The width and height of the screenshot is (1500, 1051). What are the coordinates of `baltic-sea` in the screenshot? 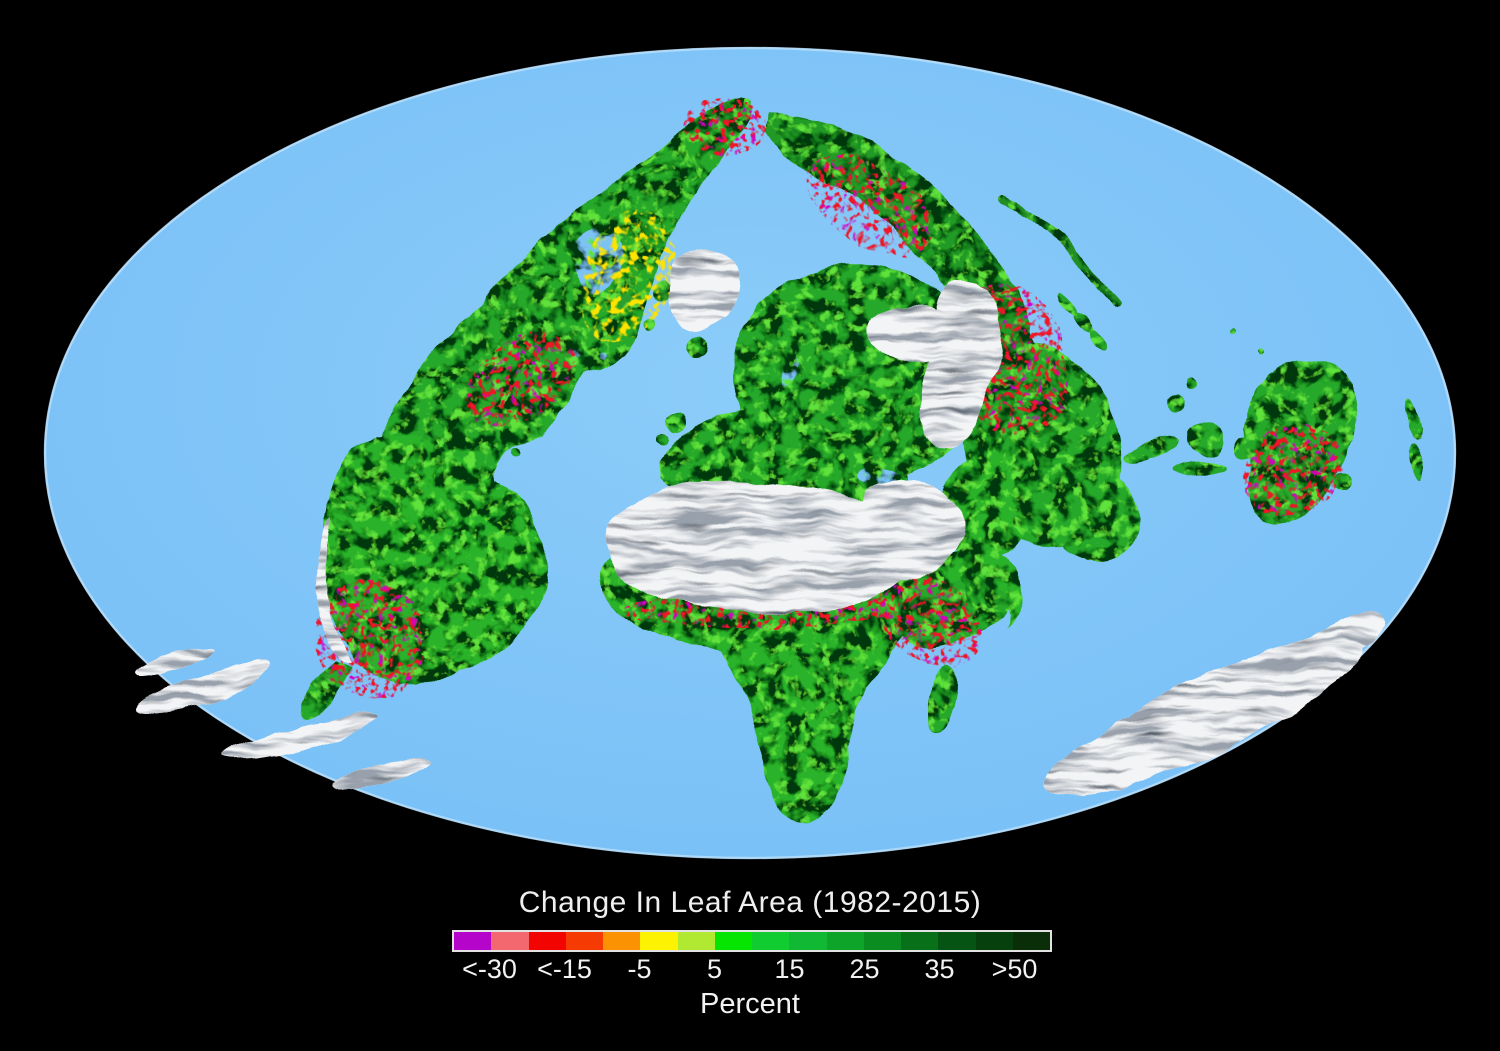 It's located at (790, 372).